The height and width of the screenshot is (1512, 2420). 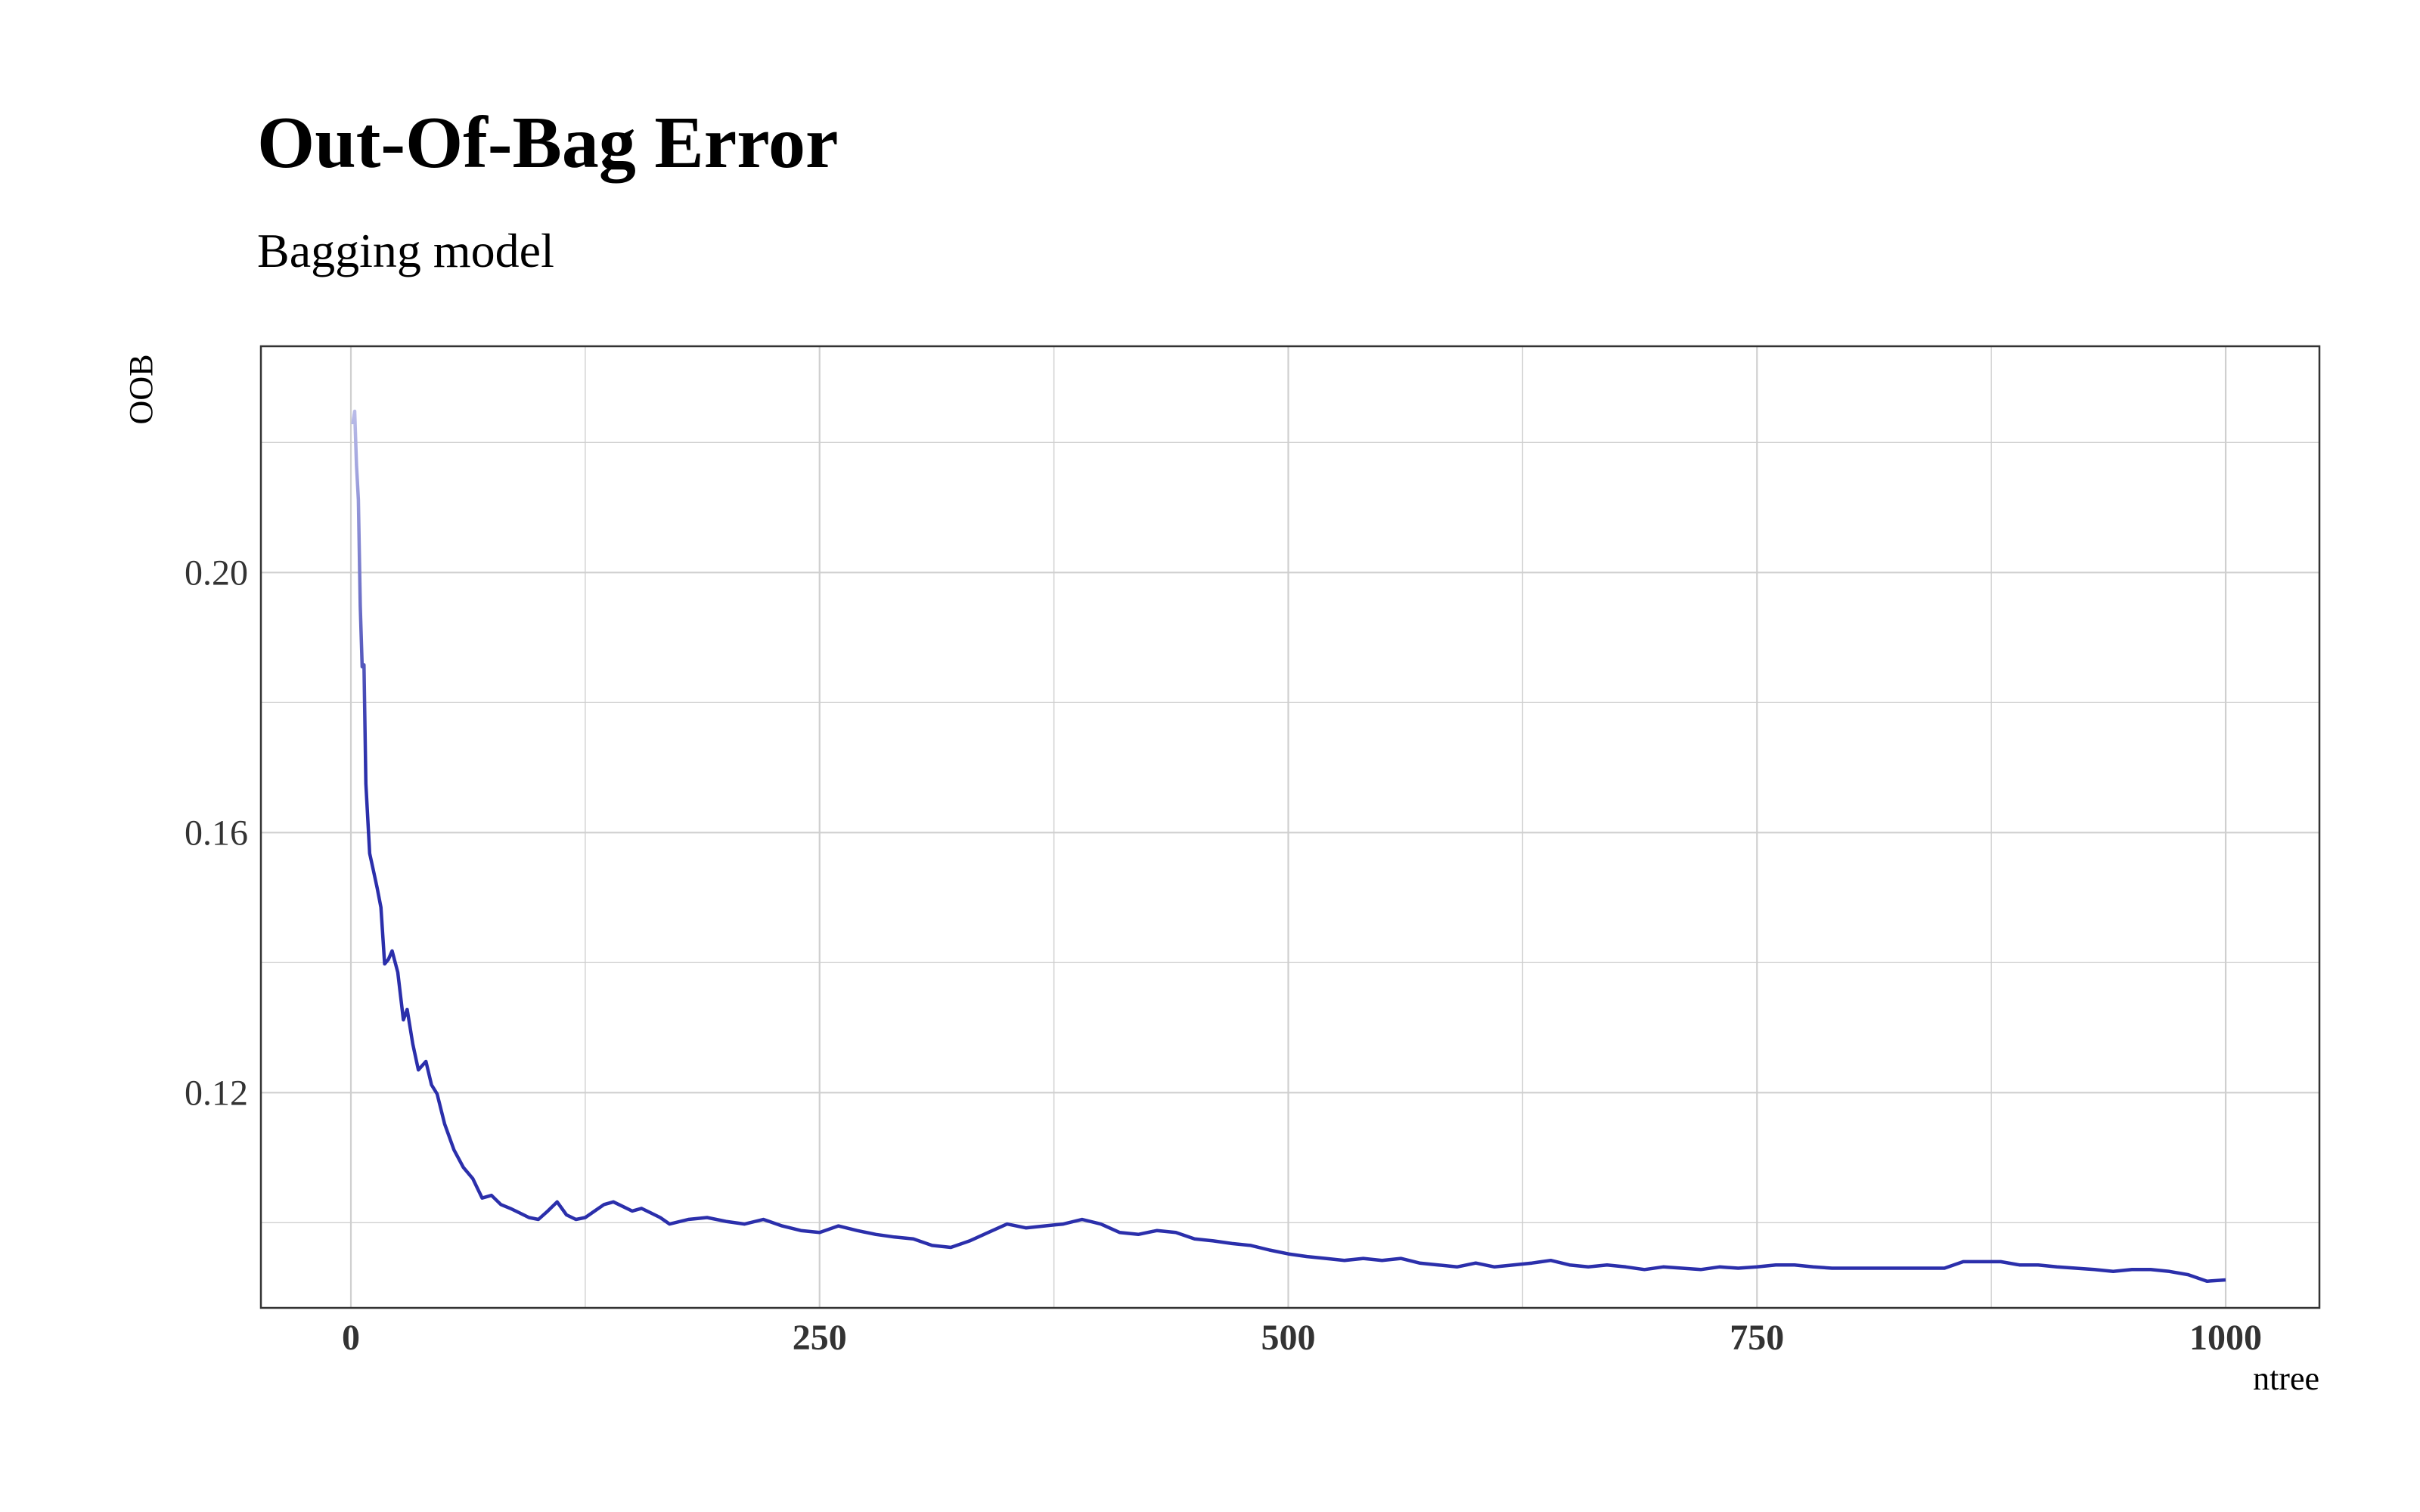 What do you see at coordinates (141, 390) in the screenshot?
I see `y-axis-title: OOB` at bounding box center [141, 390].